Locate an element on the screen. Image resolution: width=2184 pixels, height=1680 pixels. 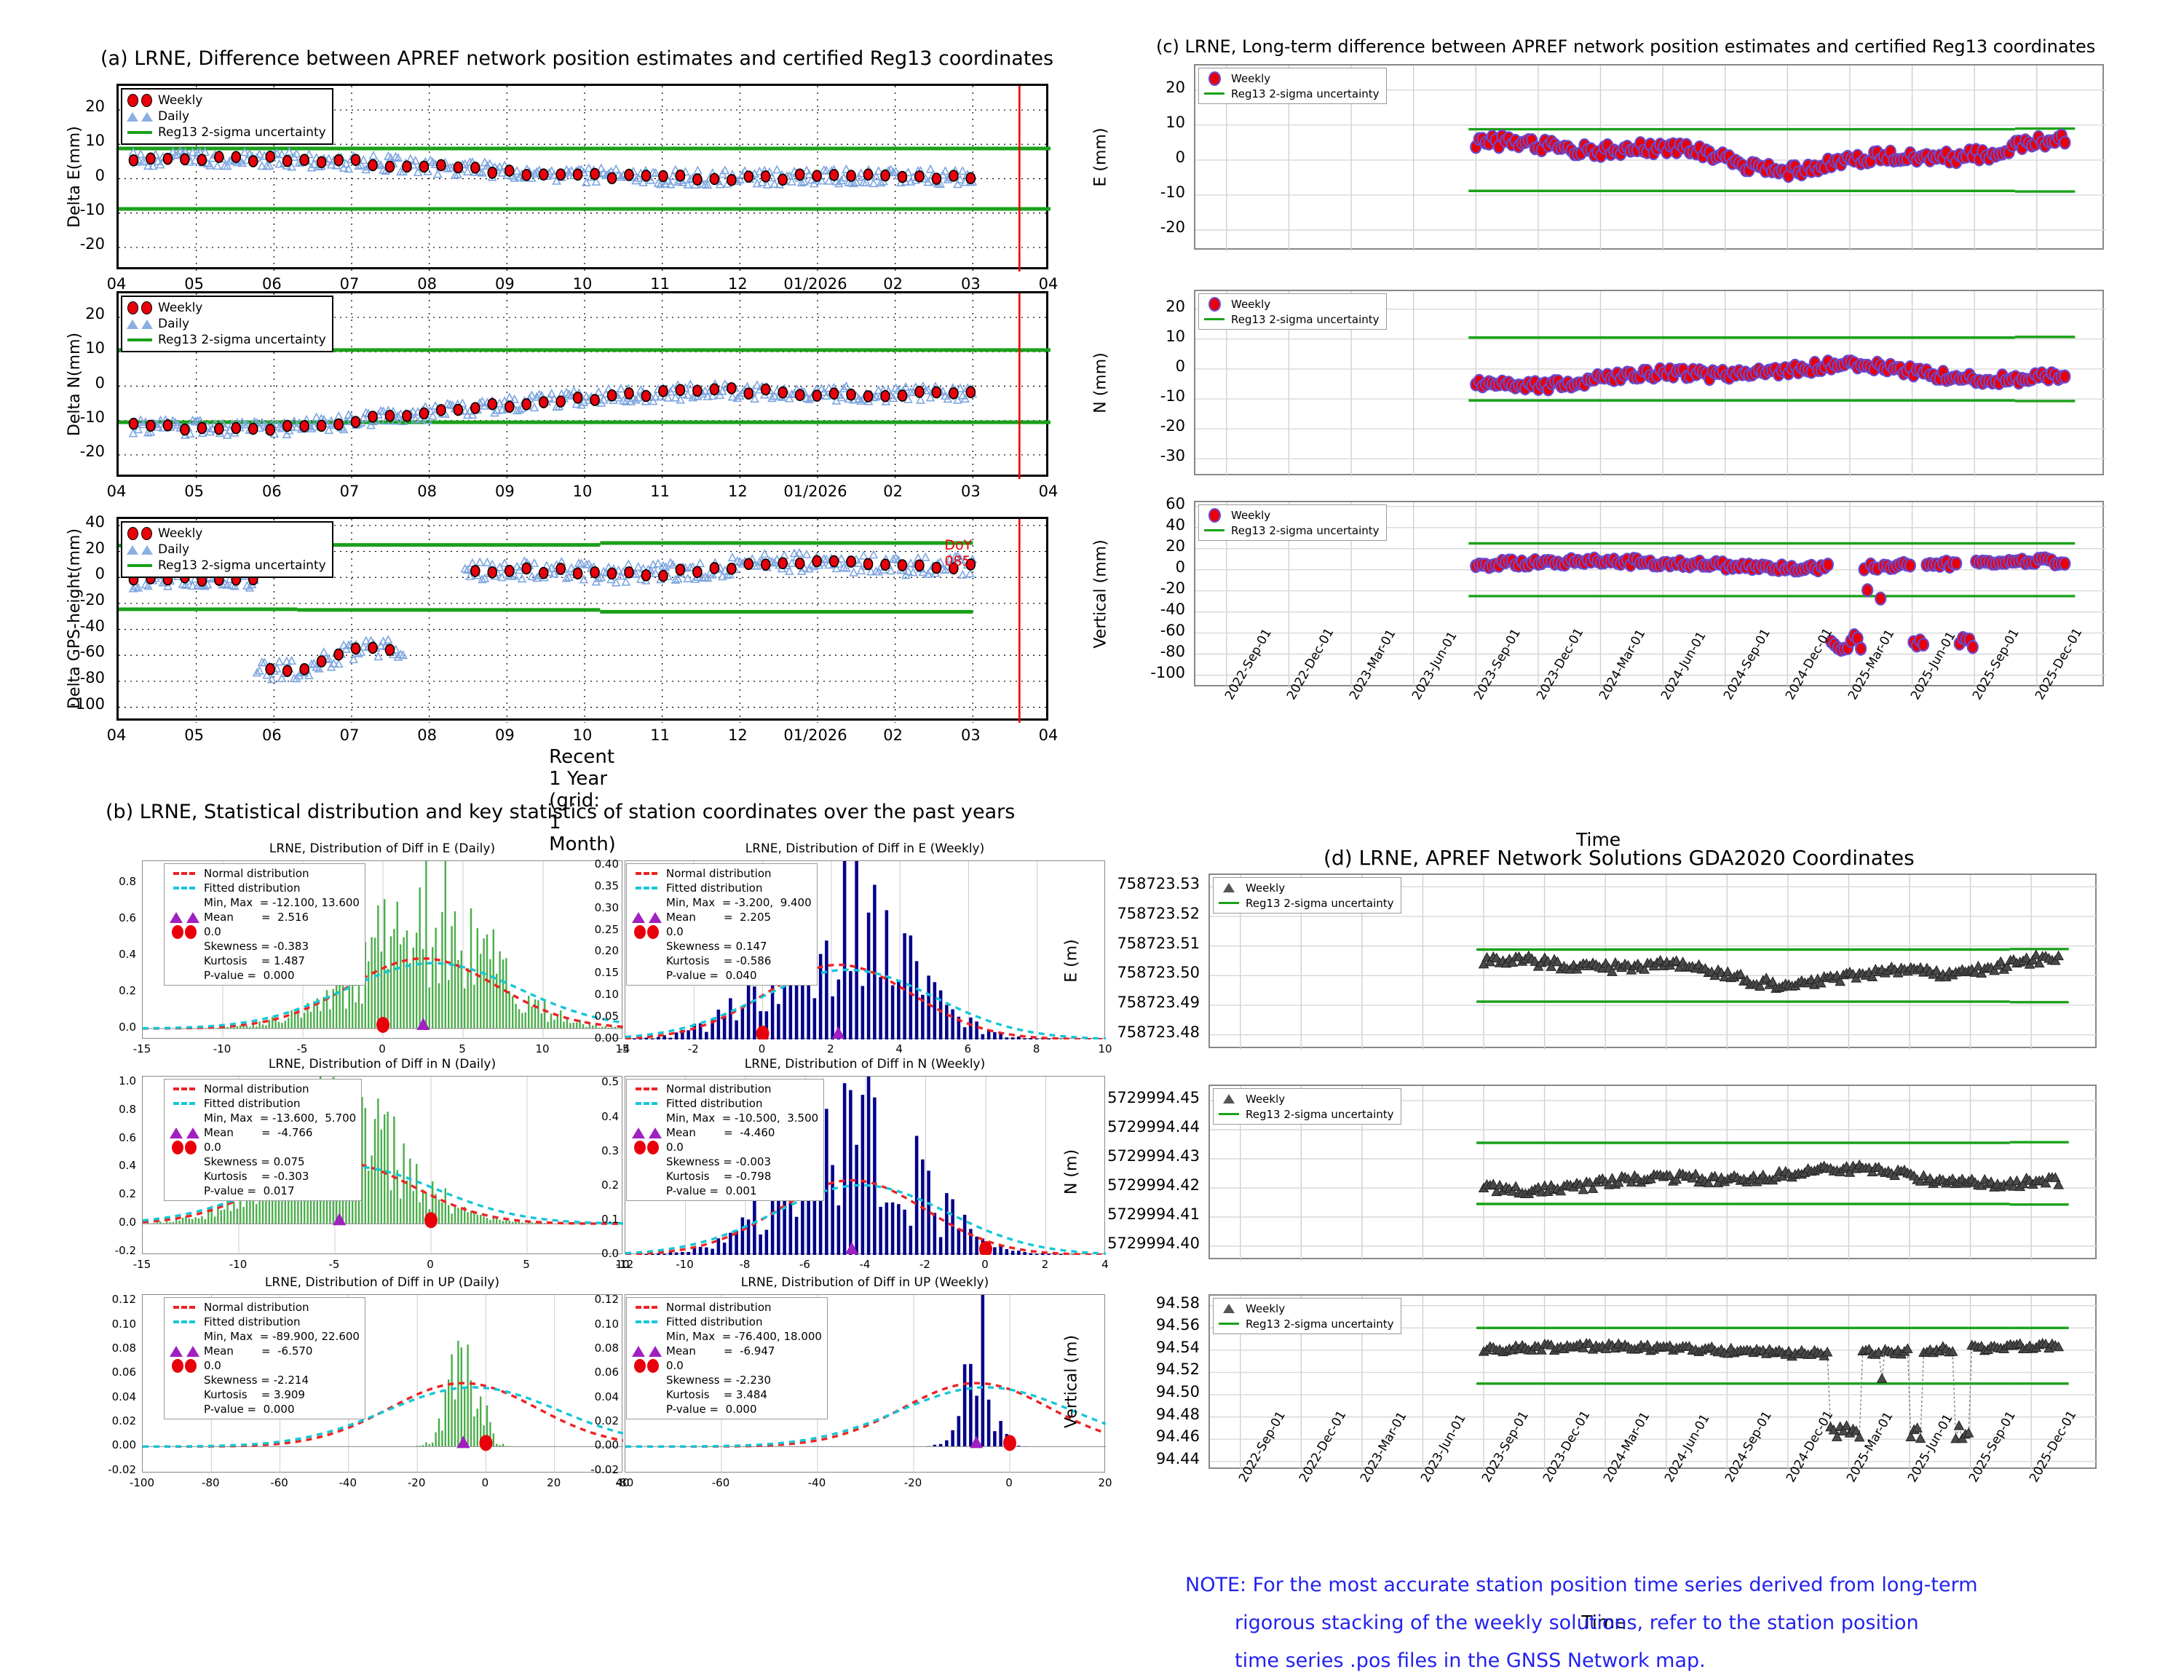
panel-b-xtick: -6 is located at coordinates (804, 1264).